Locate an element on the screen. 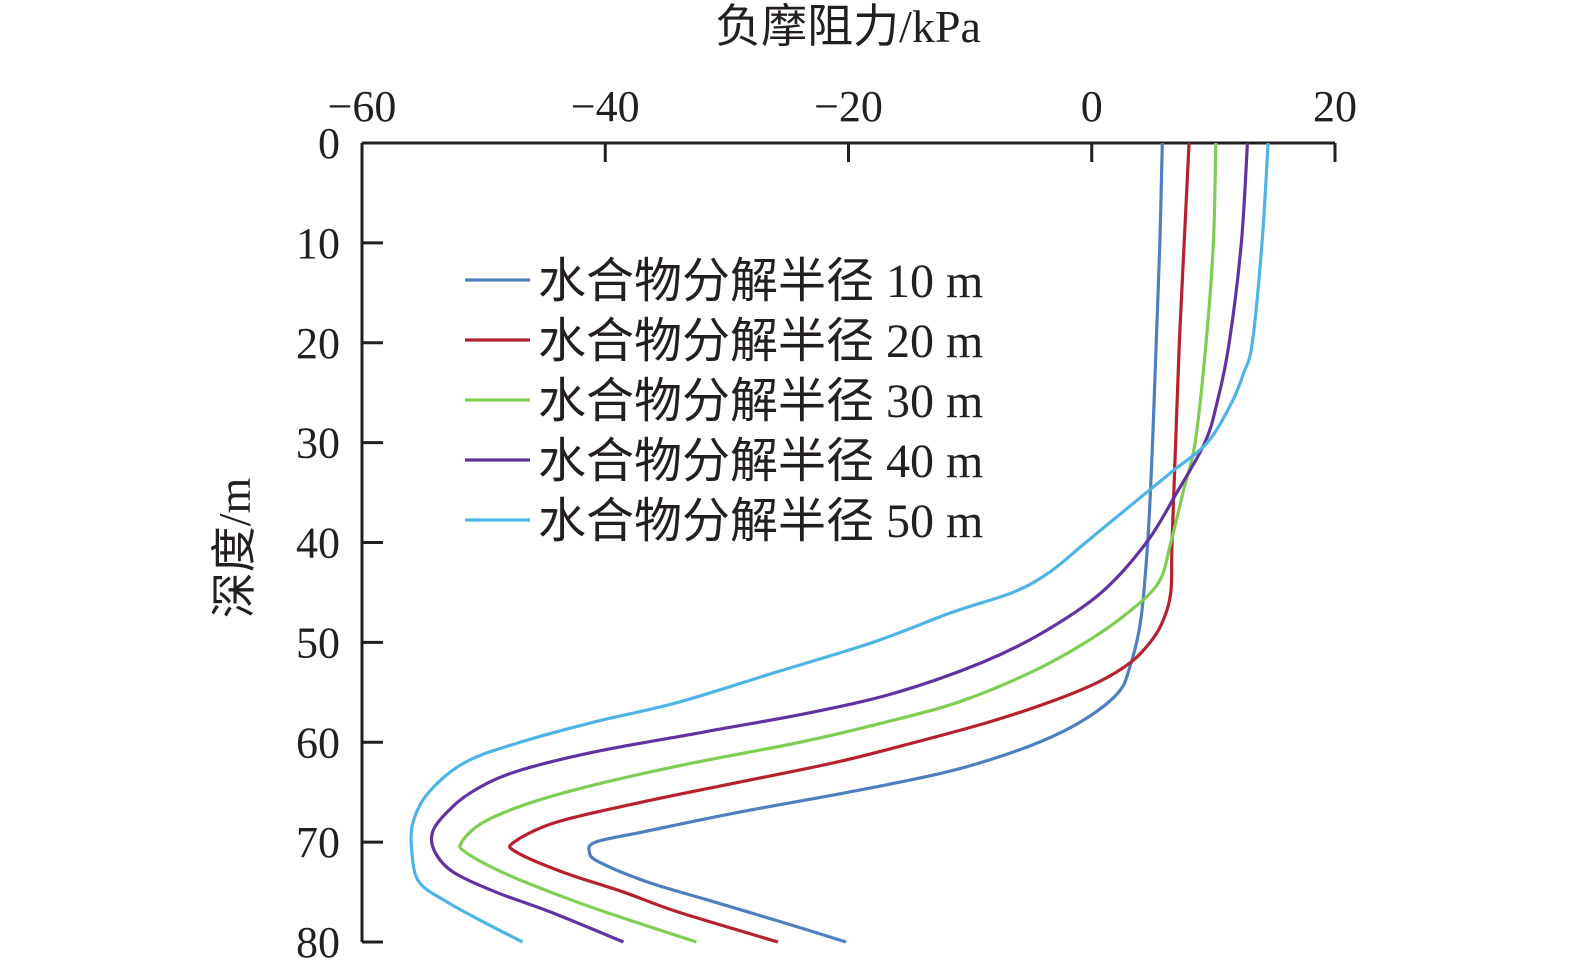 The height and width of the screenshot is (978, 1575). x-tick-label: 20 is located at coordinates (1335, 106).